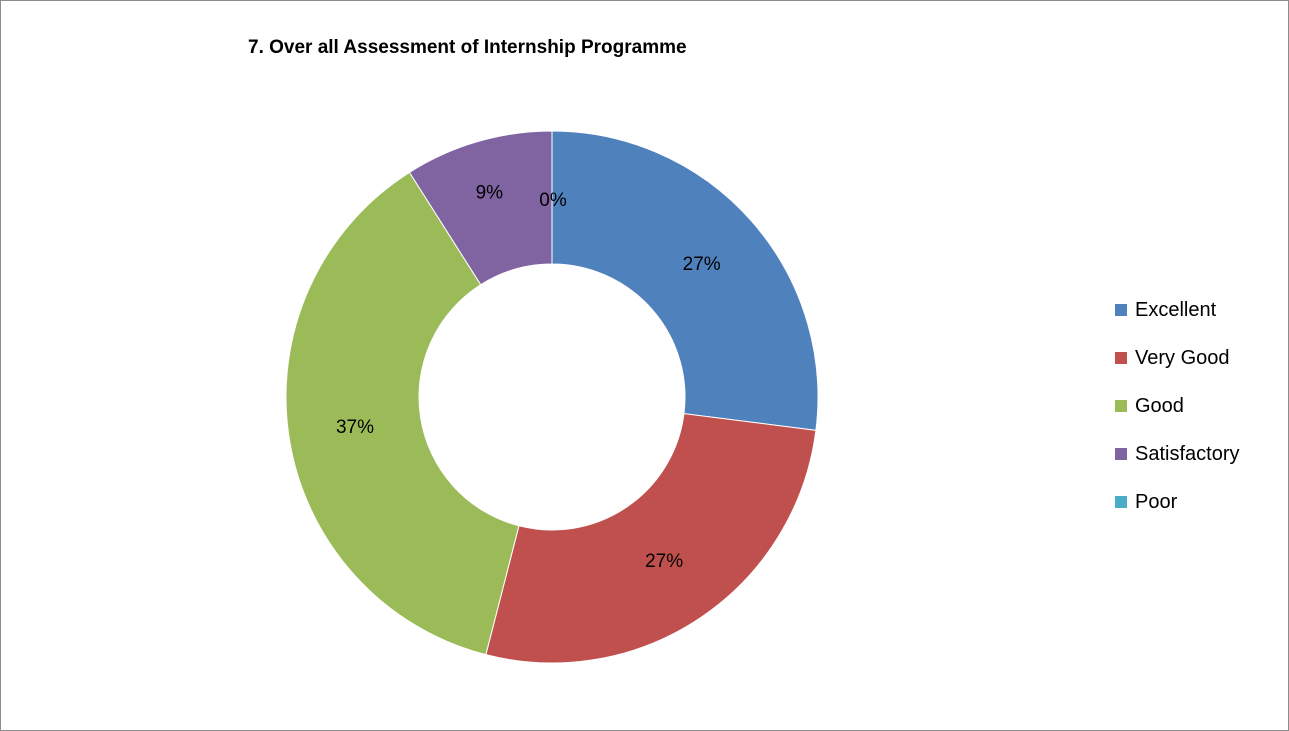 The image size is (1289, 731). Describe the element at coordinates (664, 561) in the screenshot. I see `data-label-very-good: 27%` at that location.